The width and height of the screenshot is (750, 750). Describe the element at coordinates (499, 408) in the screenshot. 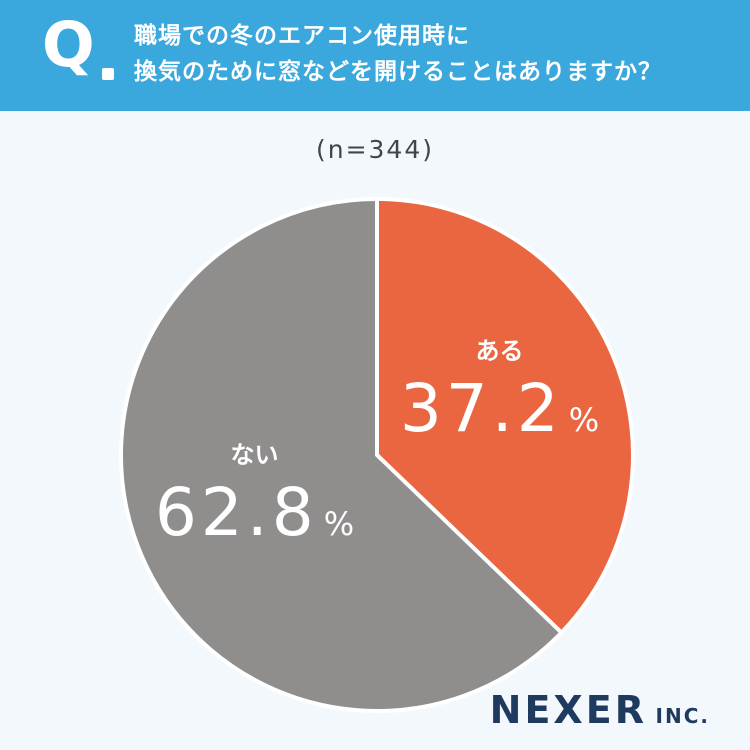

I see `pie-value-0: 37.2%` at that location.